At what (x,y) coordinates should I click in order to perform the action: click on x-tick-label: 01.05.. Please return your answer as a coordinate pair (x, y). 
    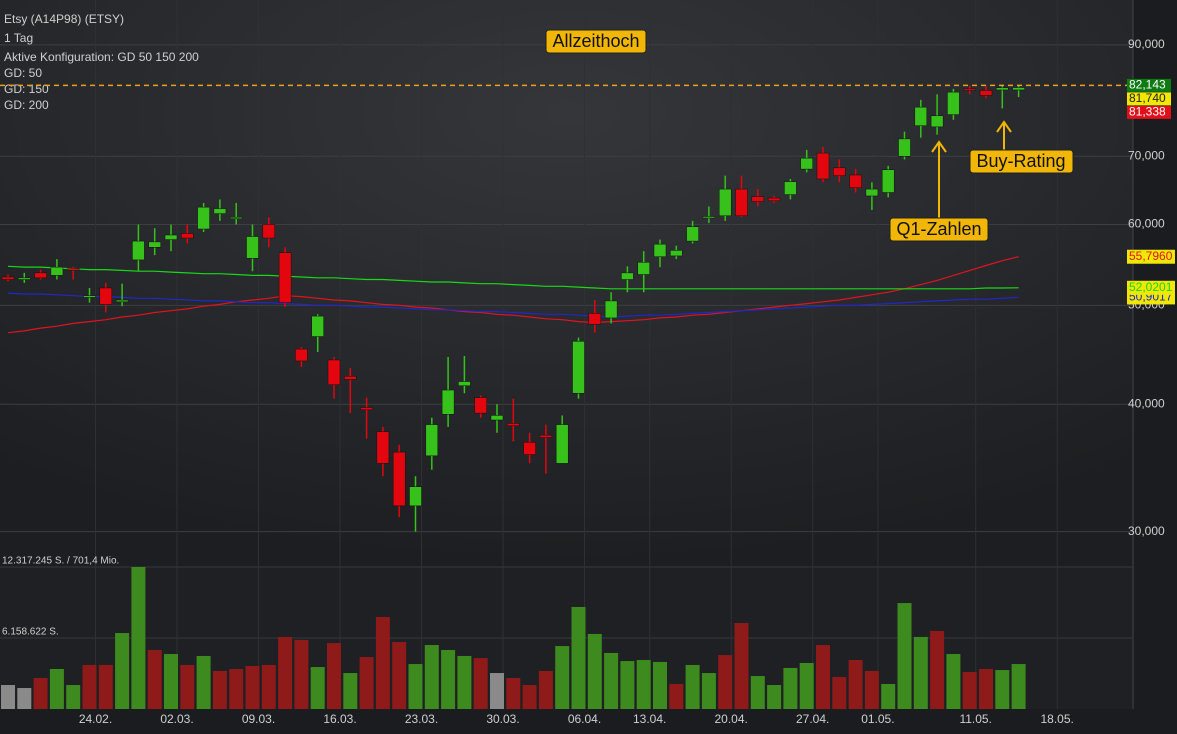
    Looking at the image, I should click on (877, 719).